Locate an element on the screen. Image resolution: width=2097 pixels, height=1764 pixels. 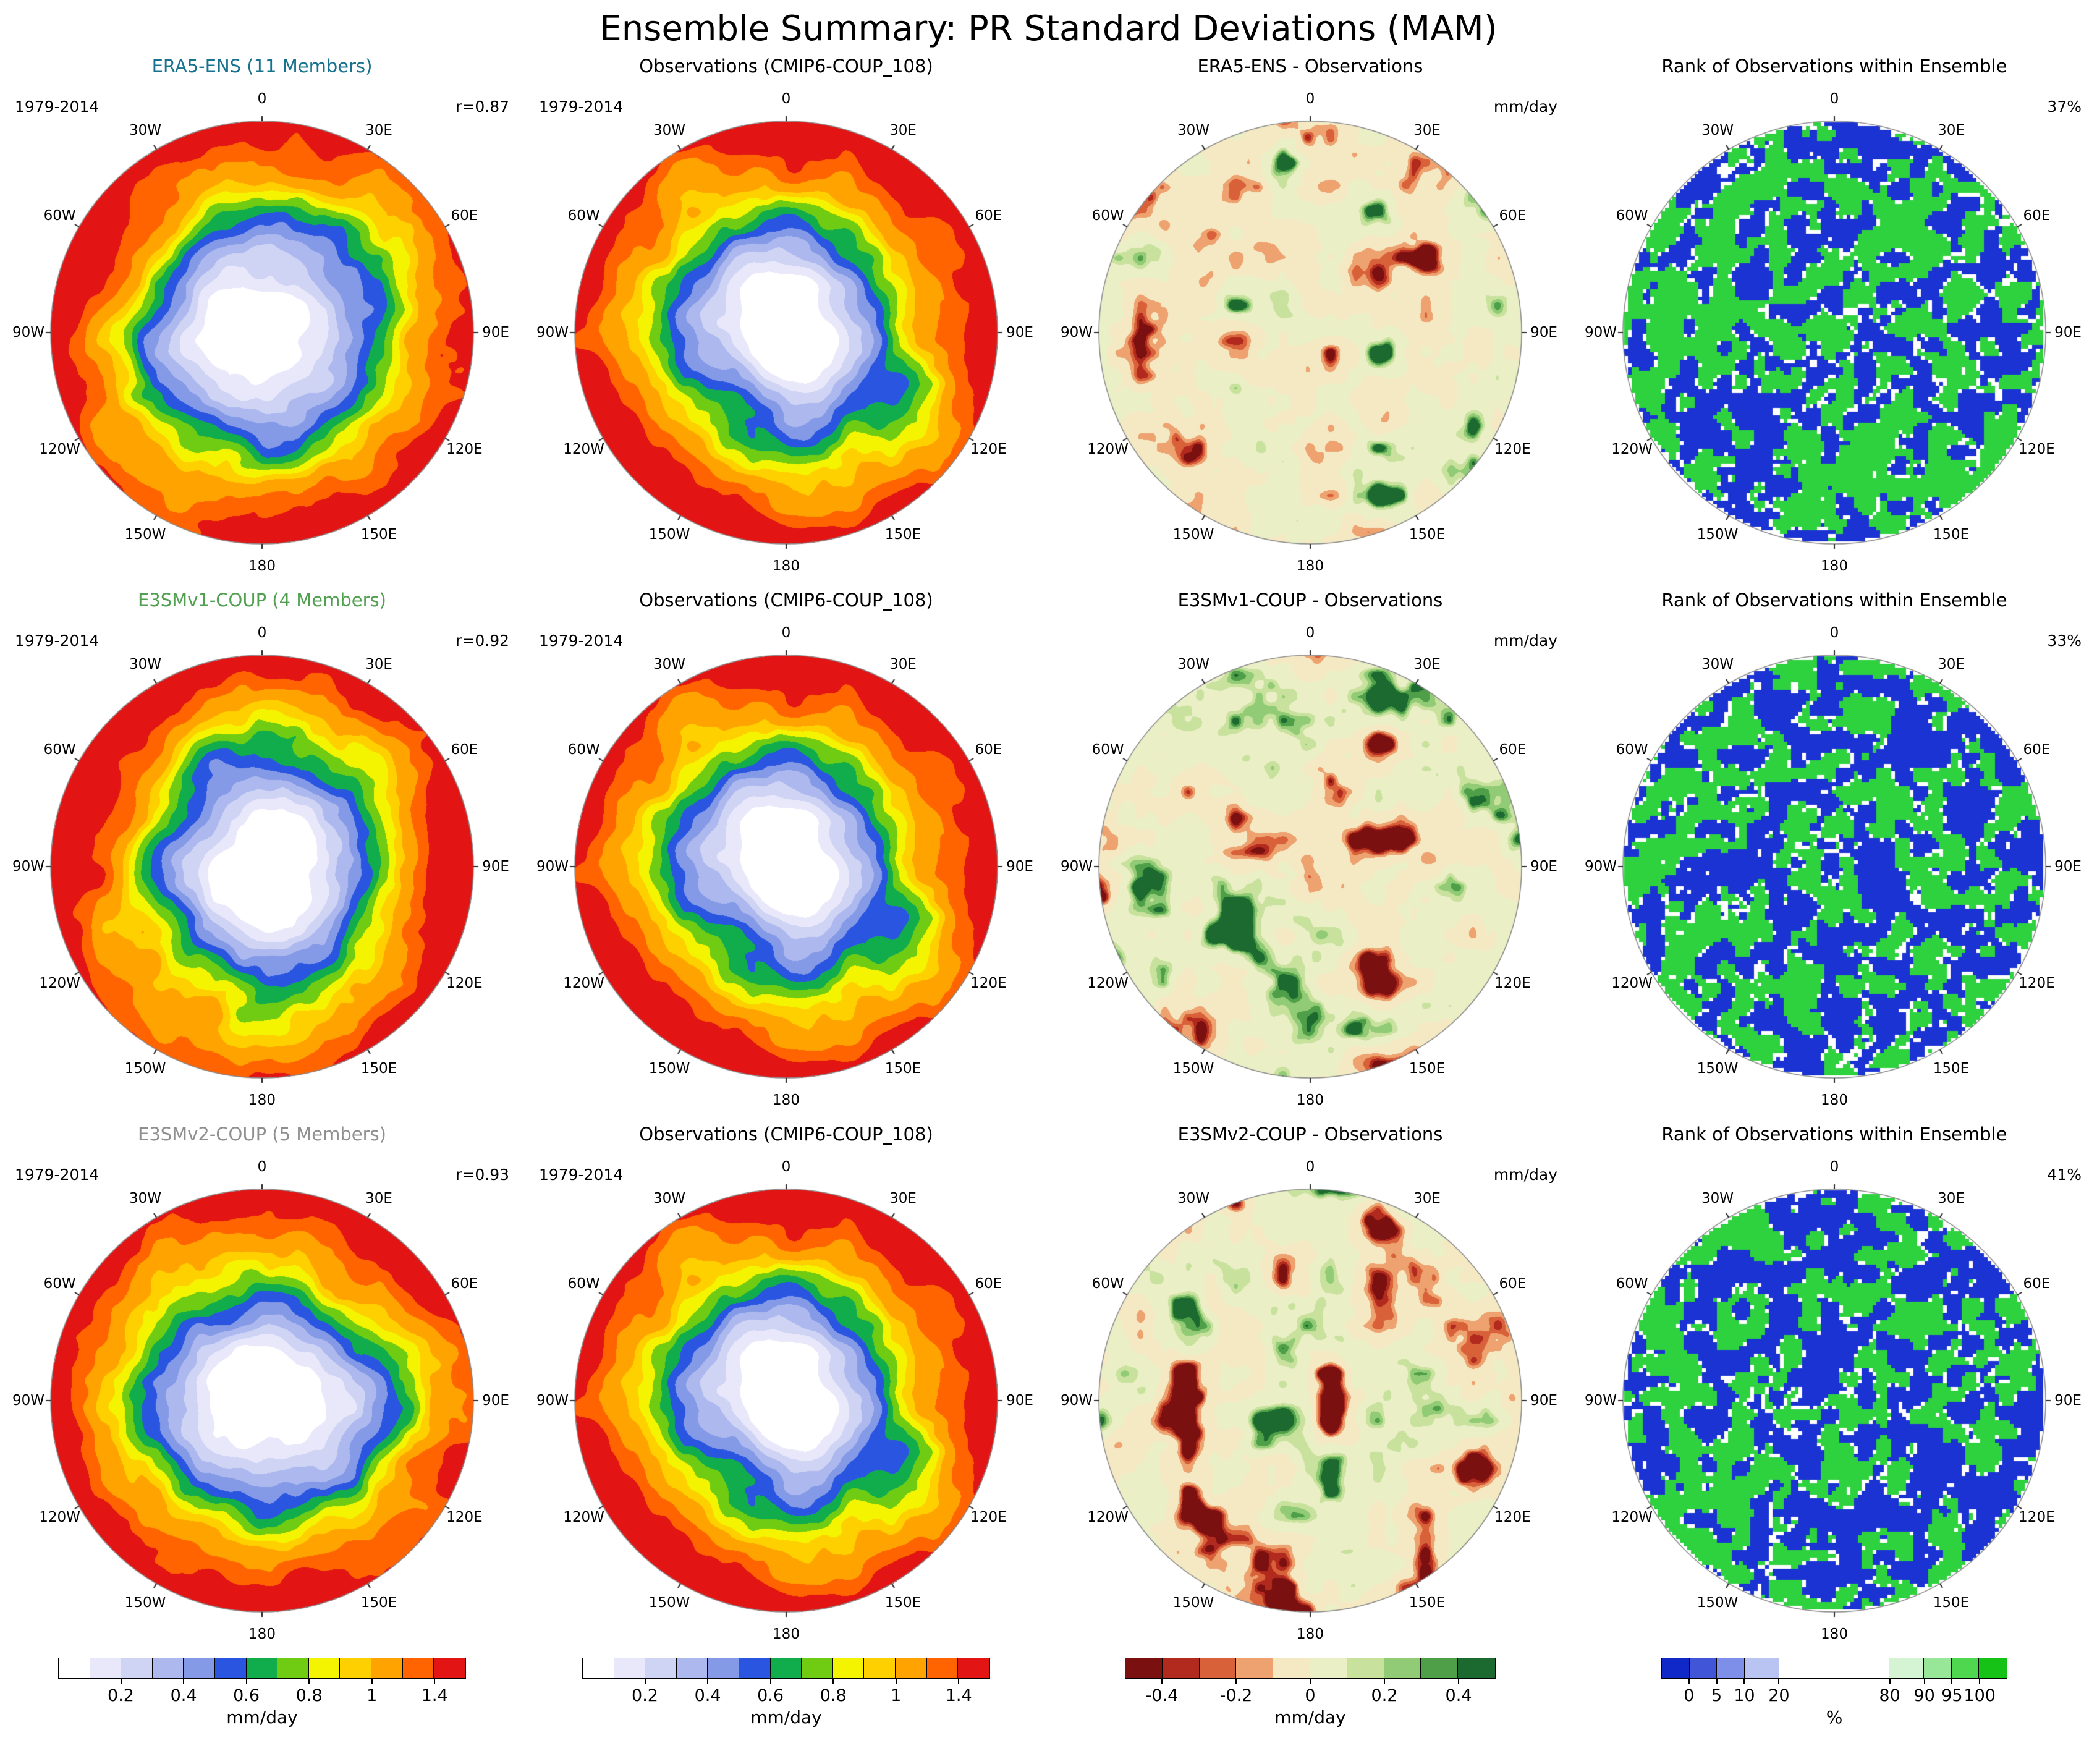
colorbar-ticks: -0.4 -0.2 0 0.2 0.4 is located at coordinates (1310, 1693).